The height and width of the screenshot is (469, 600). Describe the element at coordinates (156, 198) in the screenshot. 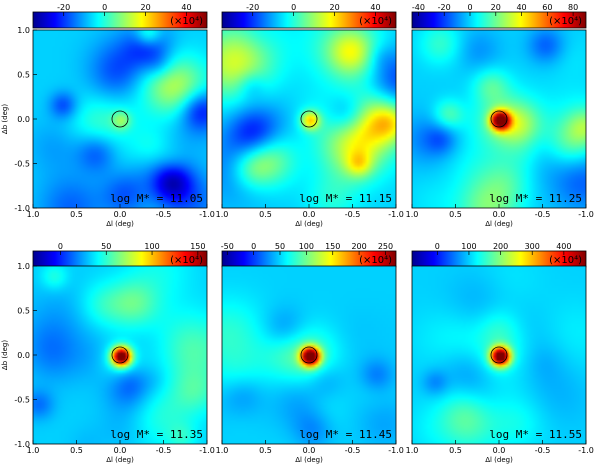

I see `mass-label: log M* = 11.05` at that location.